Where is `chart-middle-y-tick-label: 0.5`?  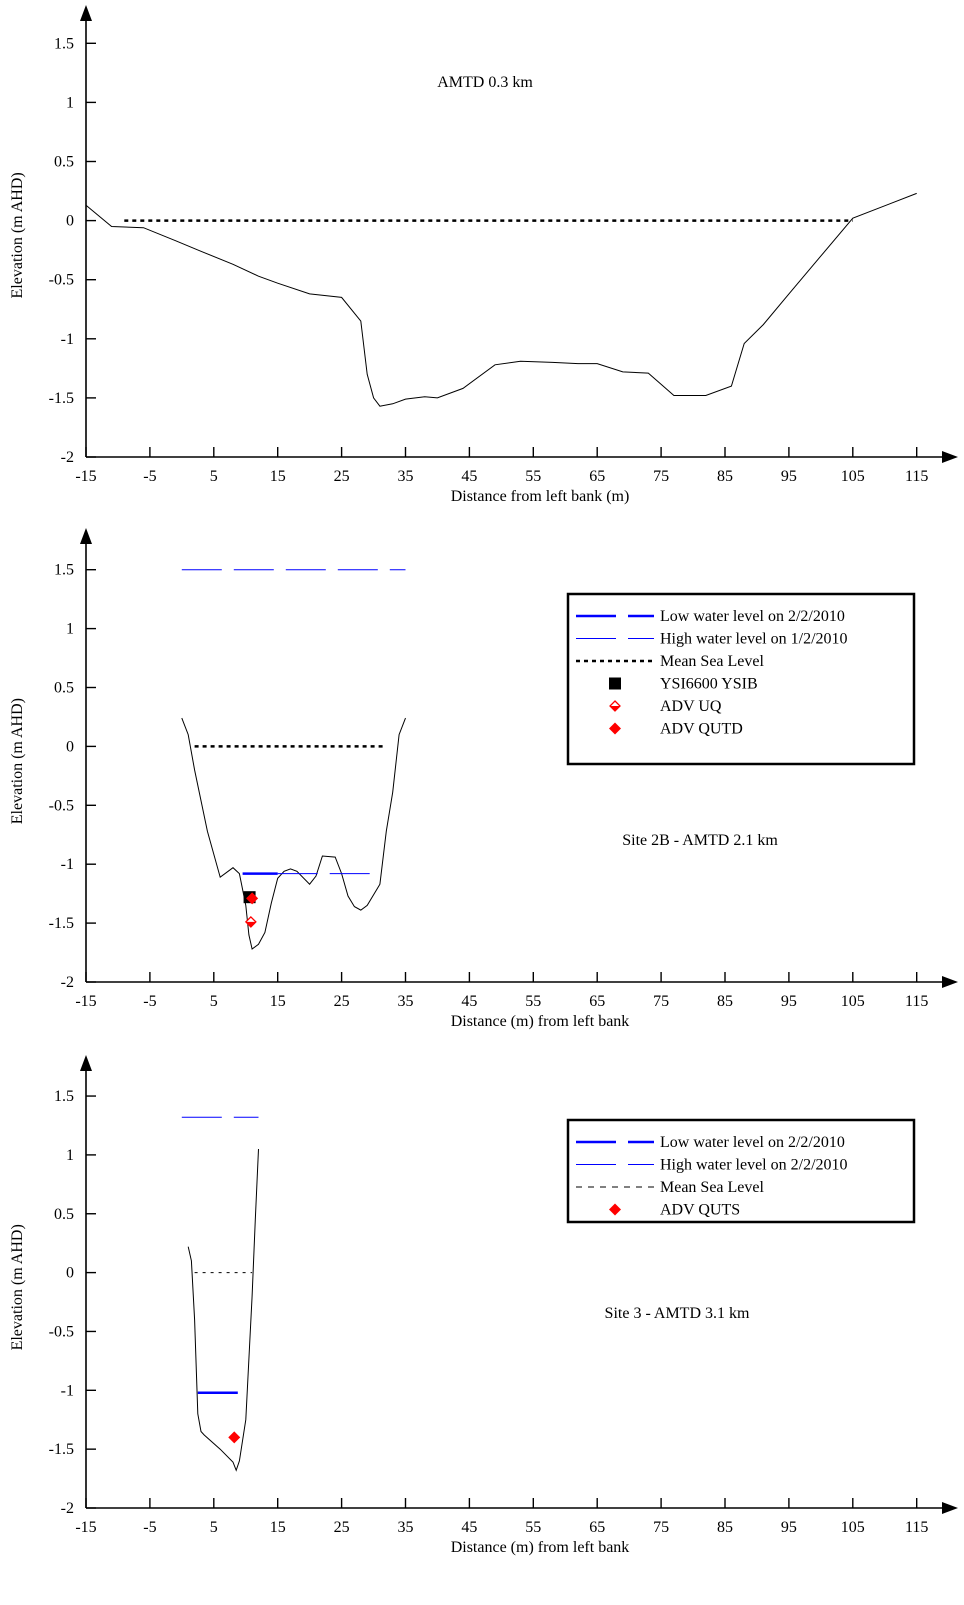 chart-middle-y-tick-label: 0.5 is located at coordinates (64, 688).